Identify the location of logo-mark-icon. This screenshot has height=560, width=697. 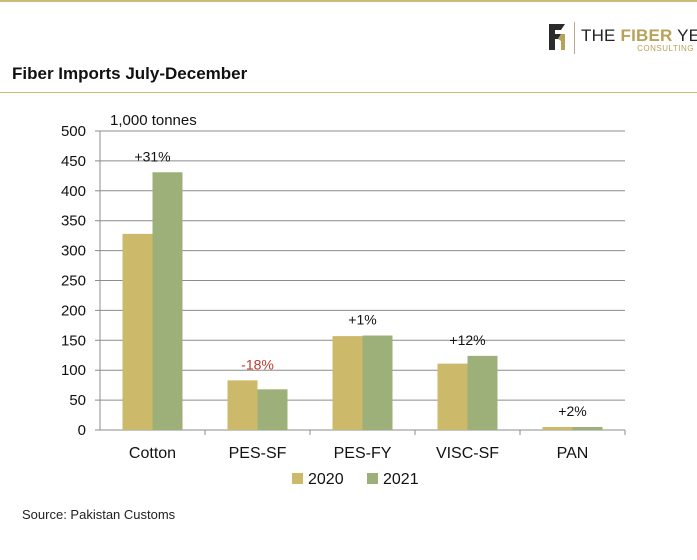
(557, 37).